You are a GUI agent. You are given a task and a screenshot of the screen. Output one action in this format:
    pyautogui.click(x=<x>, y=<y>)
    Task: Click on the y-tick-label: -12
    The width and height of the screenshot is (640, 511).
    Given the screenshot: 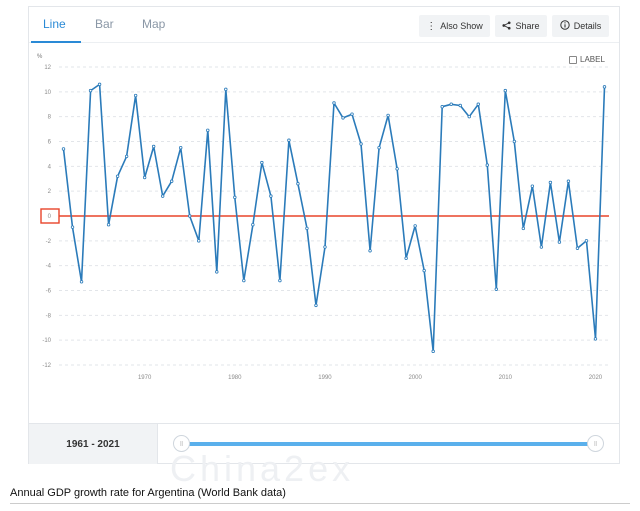 What is the action you would take?
    pyautogui.click(x=46, y=366)
    